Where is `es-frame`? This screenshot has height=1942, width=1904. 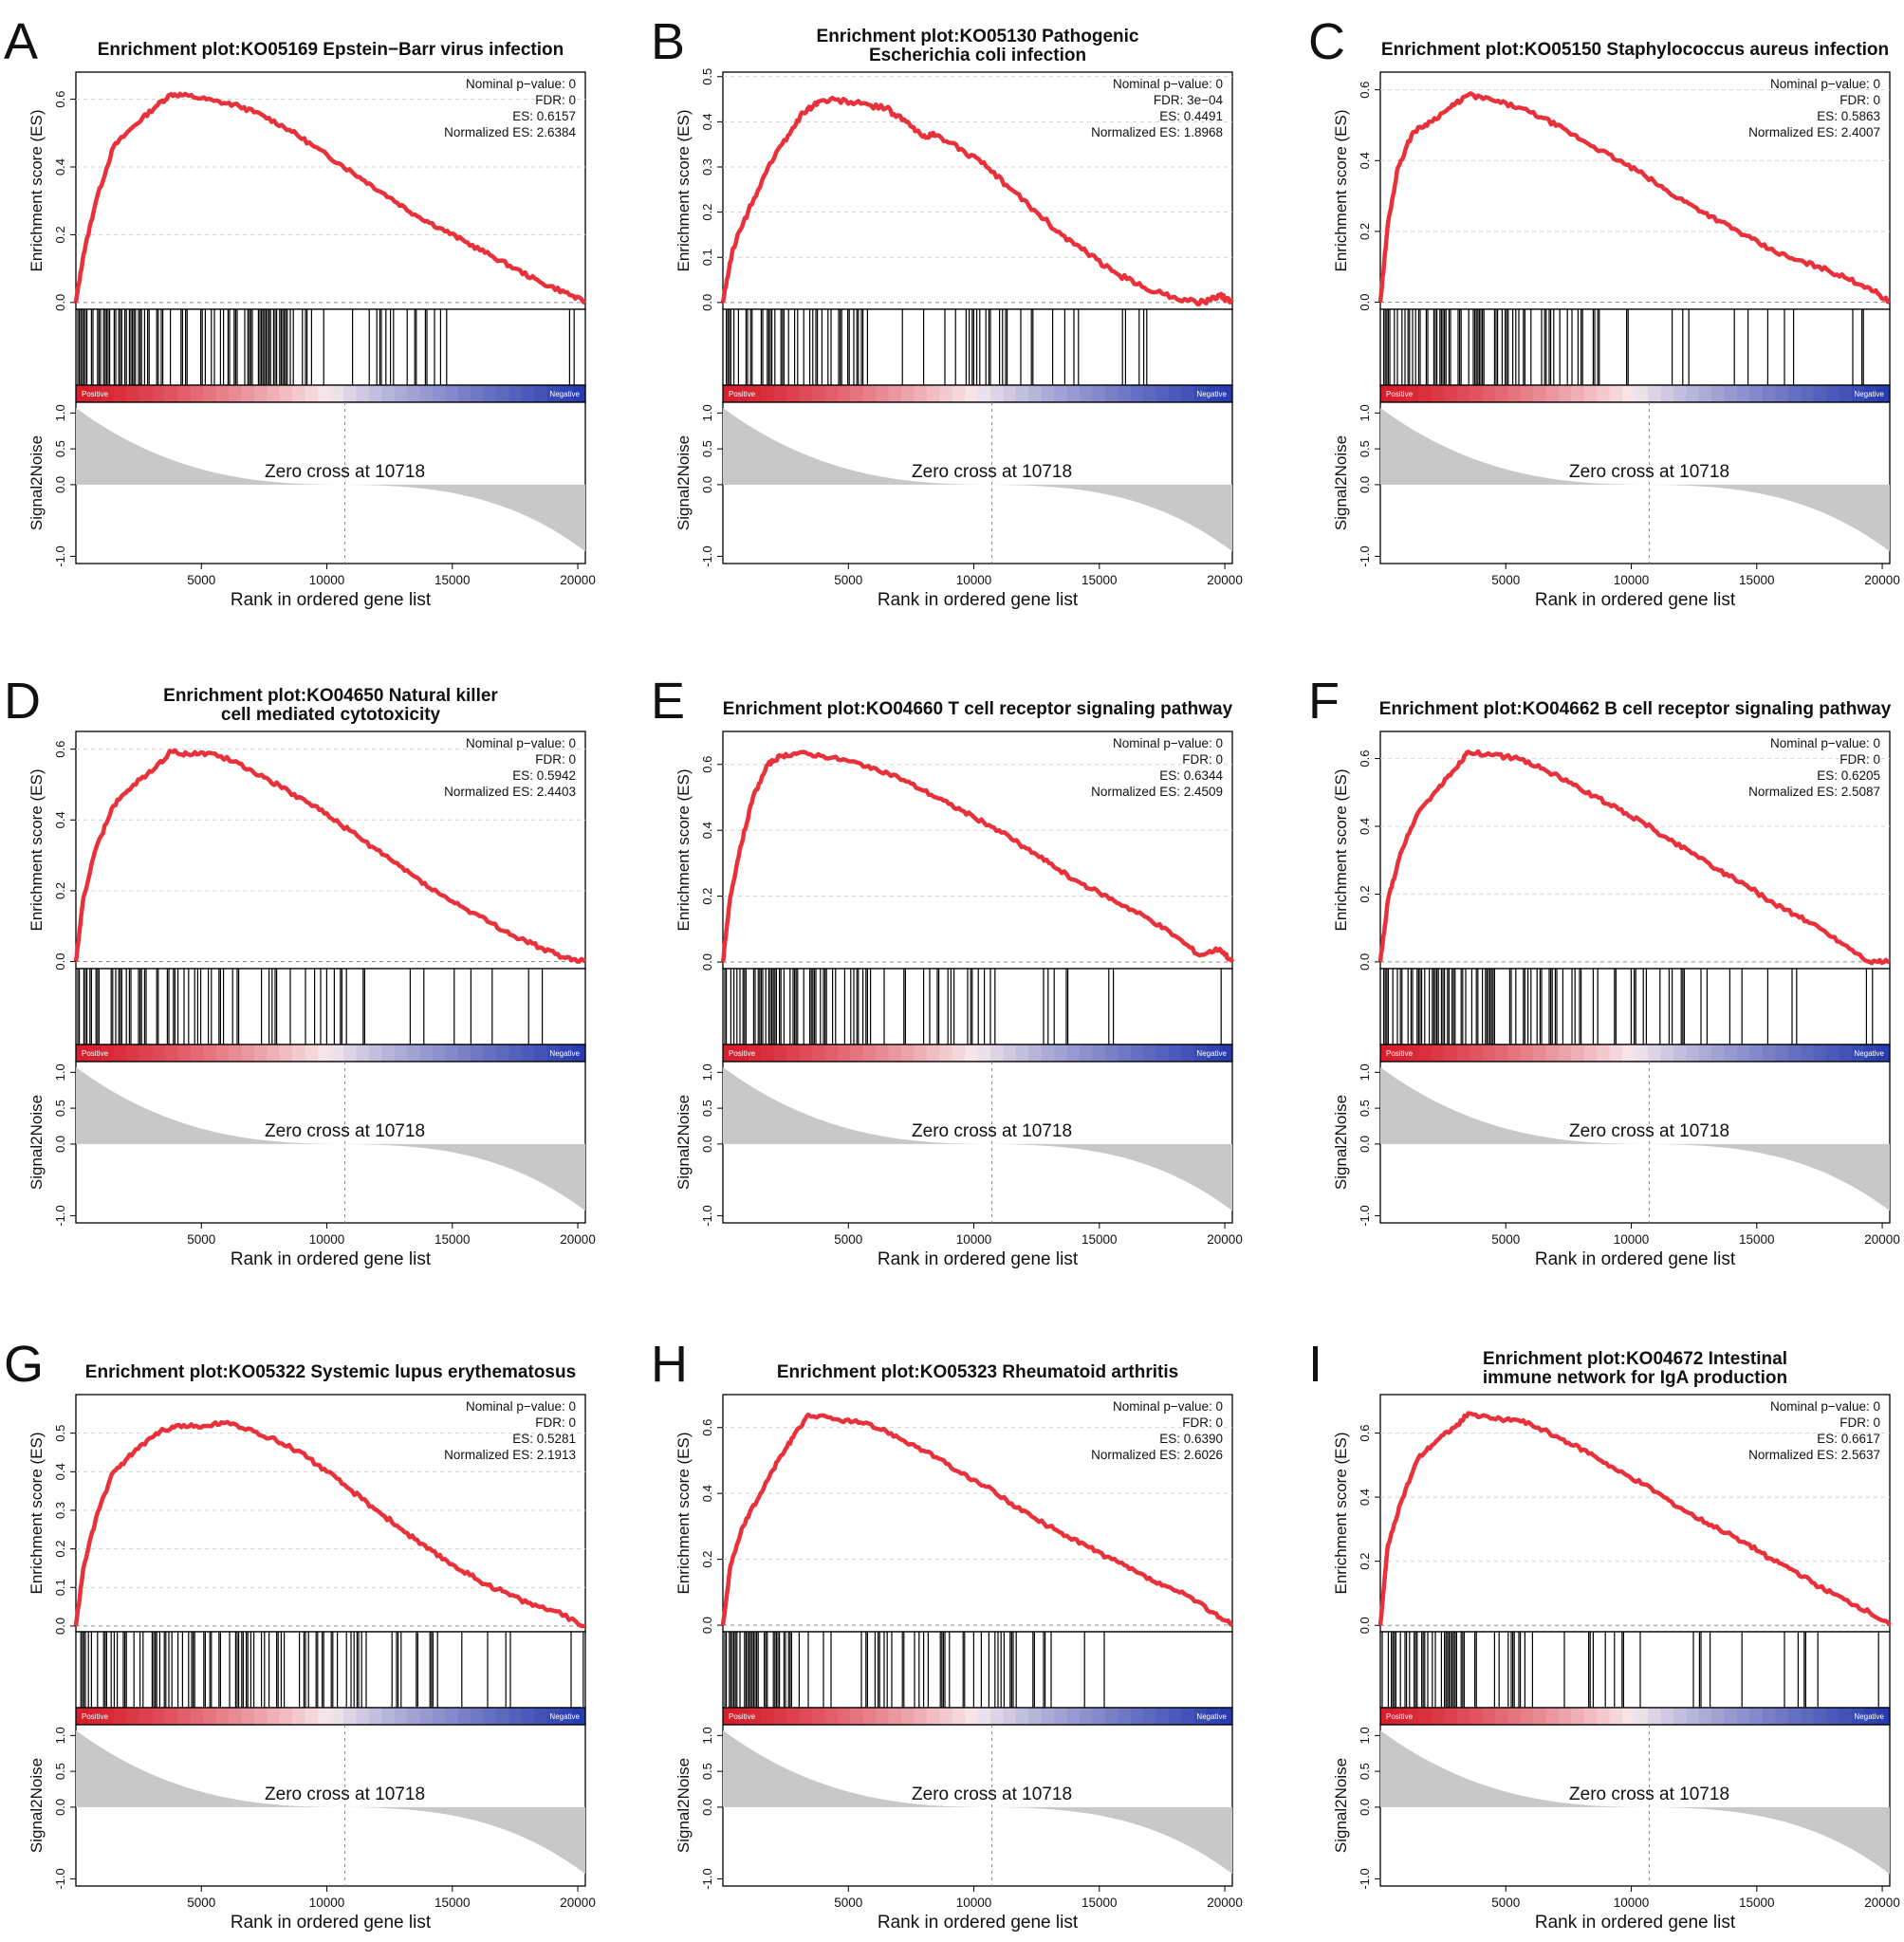 es-frame is located at coordinates (977, 850).